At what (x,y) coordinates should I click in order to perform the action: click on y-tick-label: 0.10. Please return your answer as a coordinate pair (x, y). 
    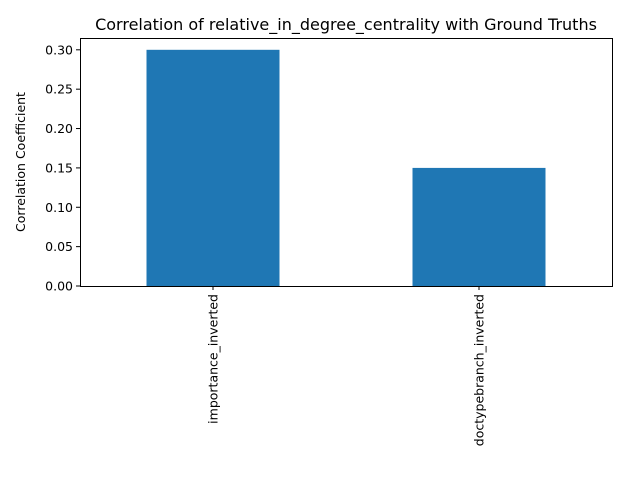
    Looking at the image, I should click on (59, 207).